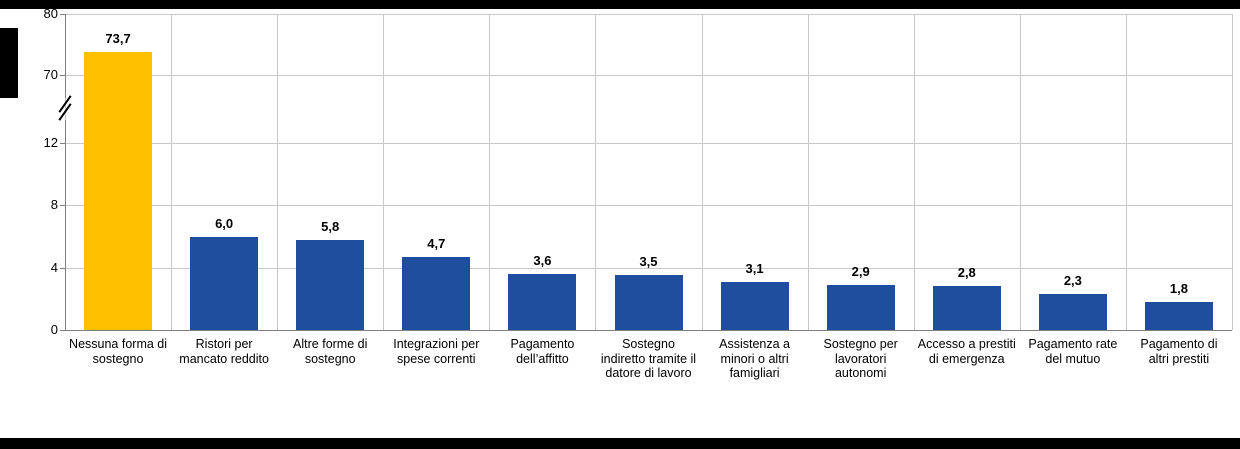 The image size is (1240, 449). I want to click on category-label: Pagamento rate del mutuo, so click(1073, 351).